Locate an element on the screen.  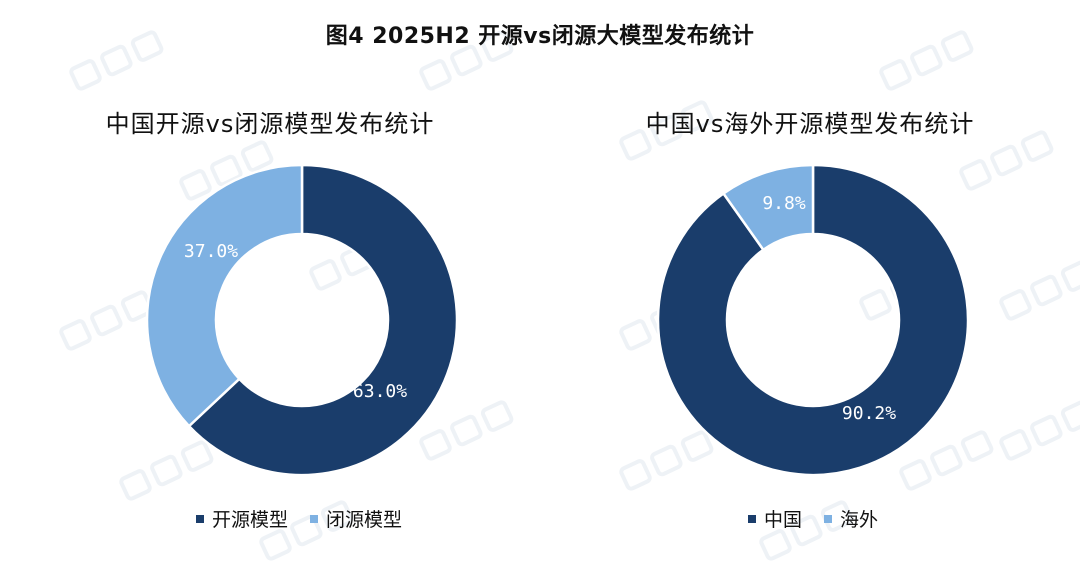
data-label-1: 37.0% is located at coordinates (211, 251).